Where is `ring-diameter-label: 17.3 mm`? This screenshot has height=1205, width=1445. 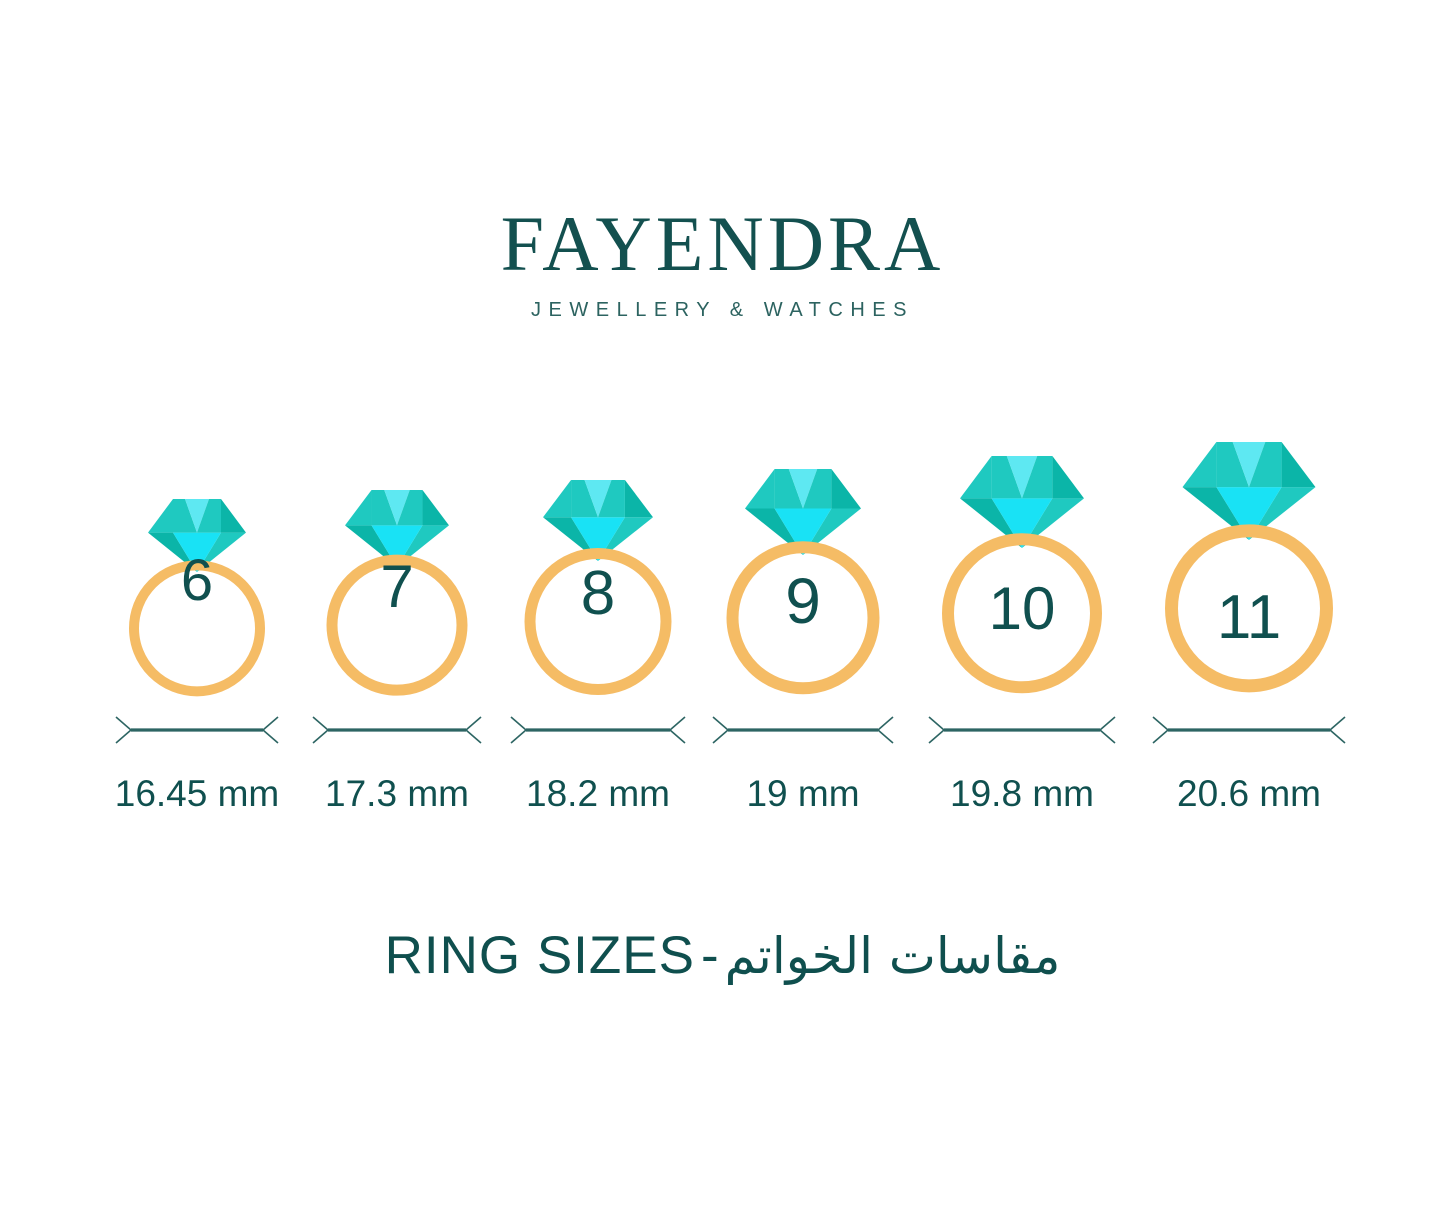
ring-diameter-label: 17.3 mm is located at coordinates (397, 793).